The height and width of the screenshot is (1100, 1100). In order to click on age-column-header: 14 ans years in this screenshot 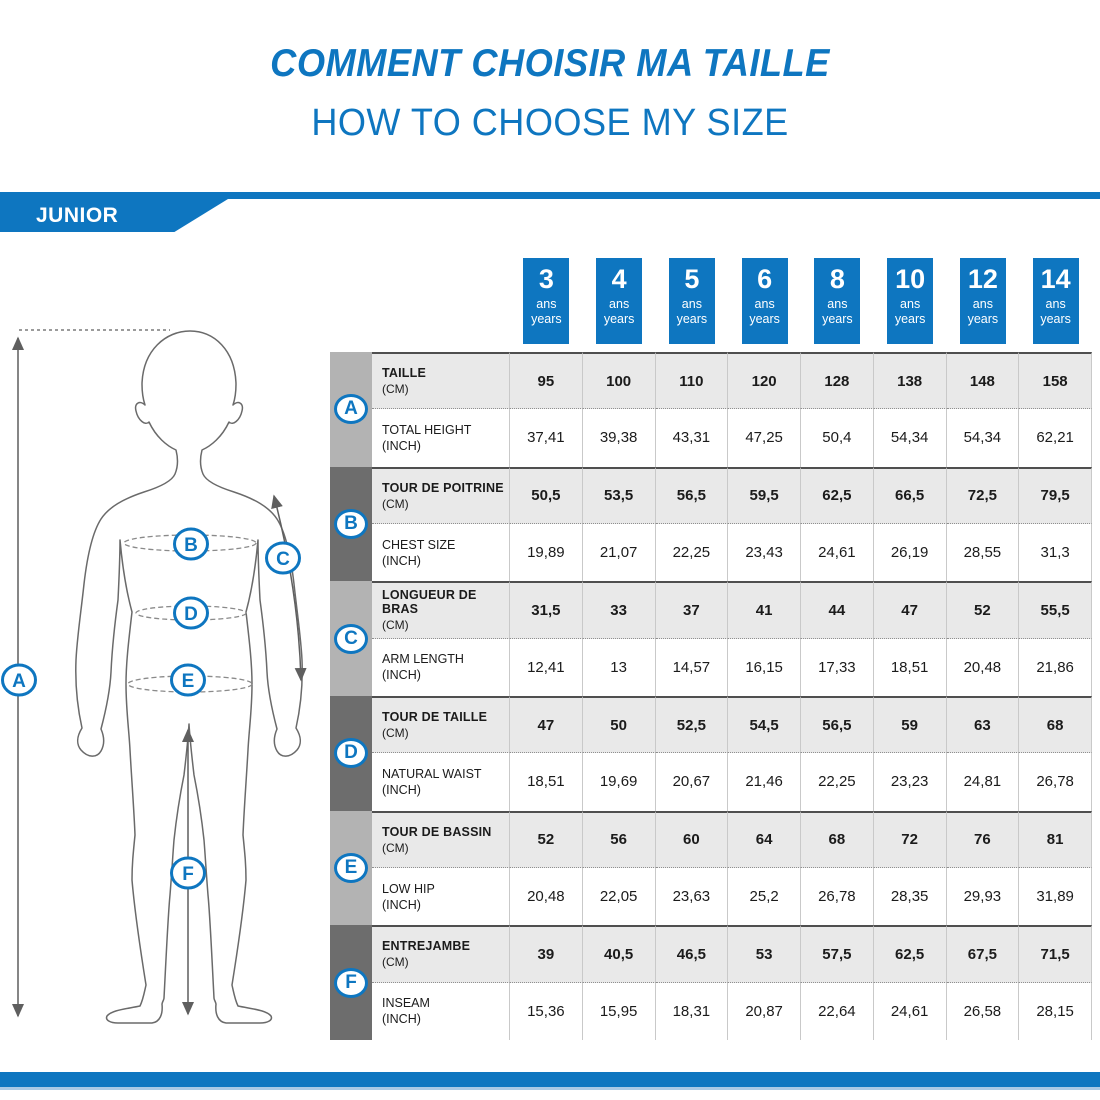, I will do `click(1055, 301)`.